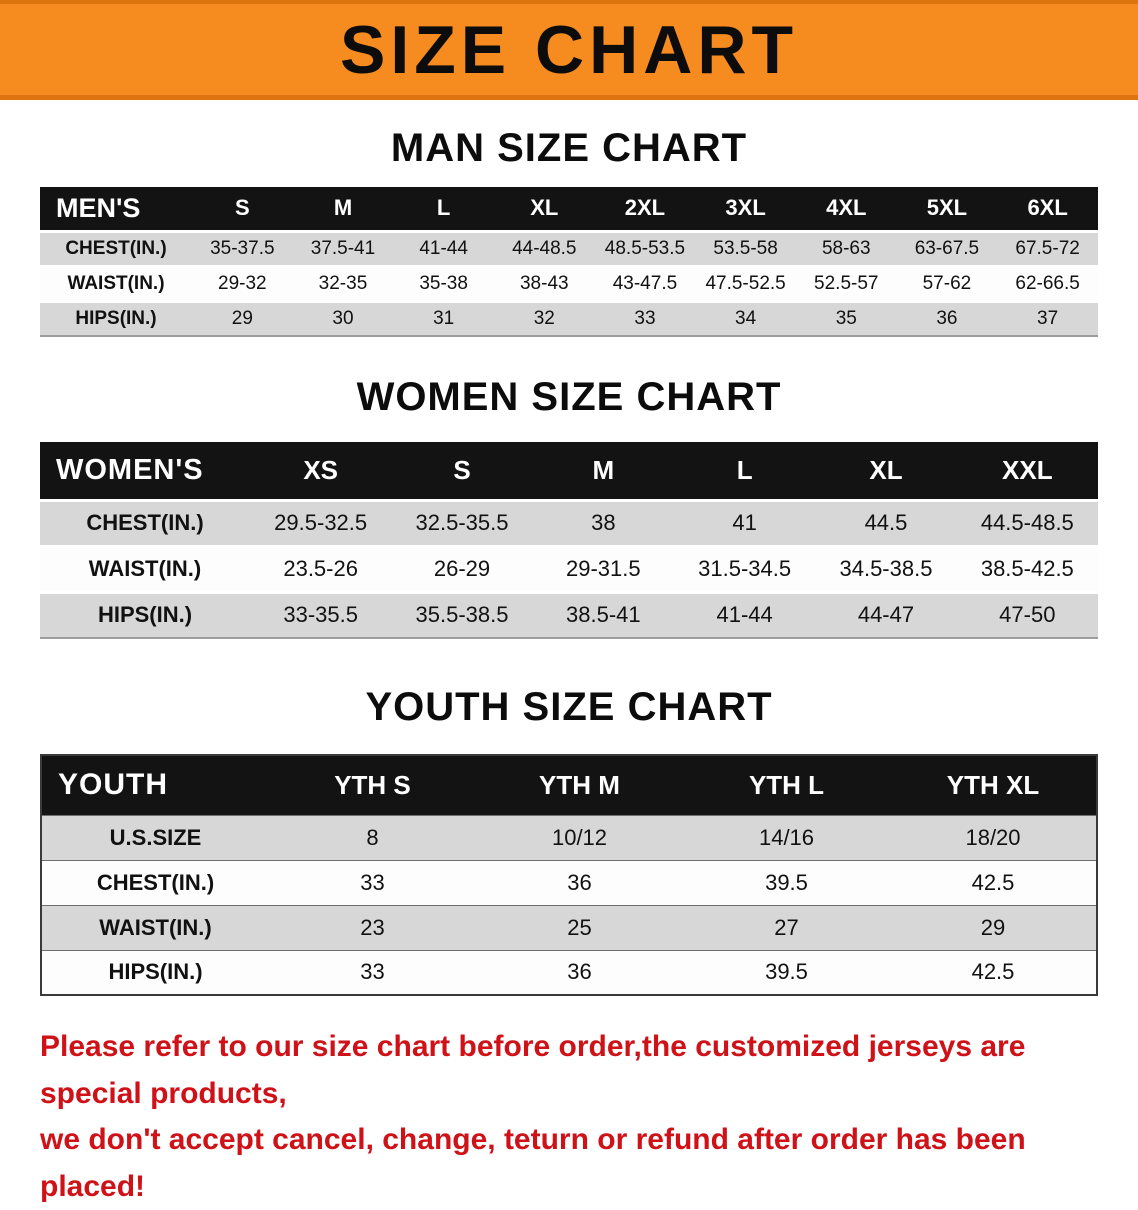  I want to click on page-title: SIZE CHART, so click(569, 49).